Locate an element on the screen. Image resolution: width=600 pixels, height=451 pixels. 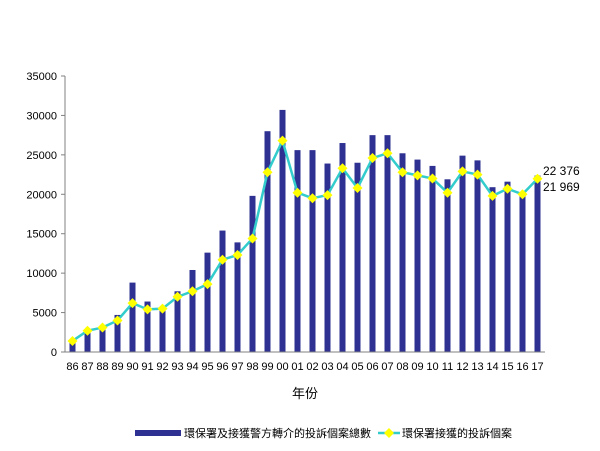
x-tick-label: 91 is located at coordinates (147, 367).